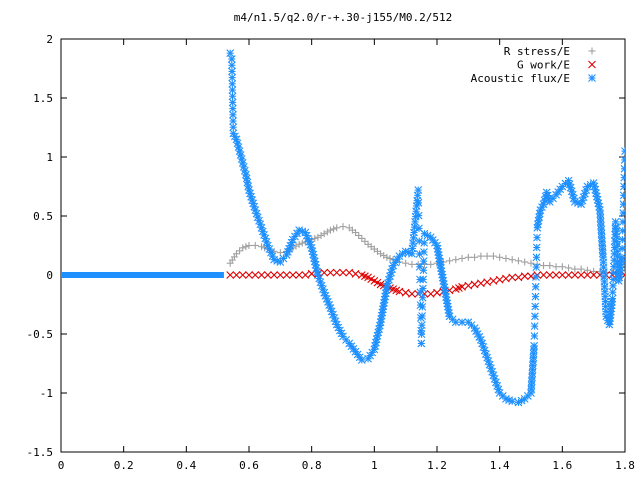  What do you see at coordinates (249, 465) in the screenshot?
I see `x-tick-label: 0.6` at bounding box center [249, 465].